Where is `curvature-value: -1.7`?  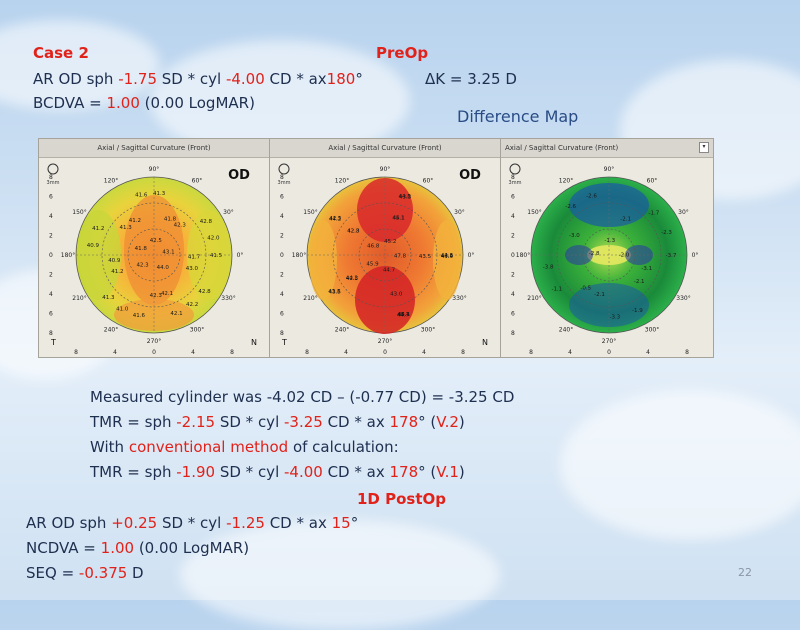
curvature-value: -1.7 is located at coordinates (654, 213).